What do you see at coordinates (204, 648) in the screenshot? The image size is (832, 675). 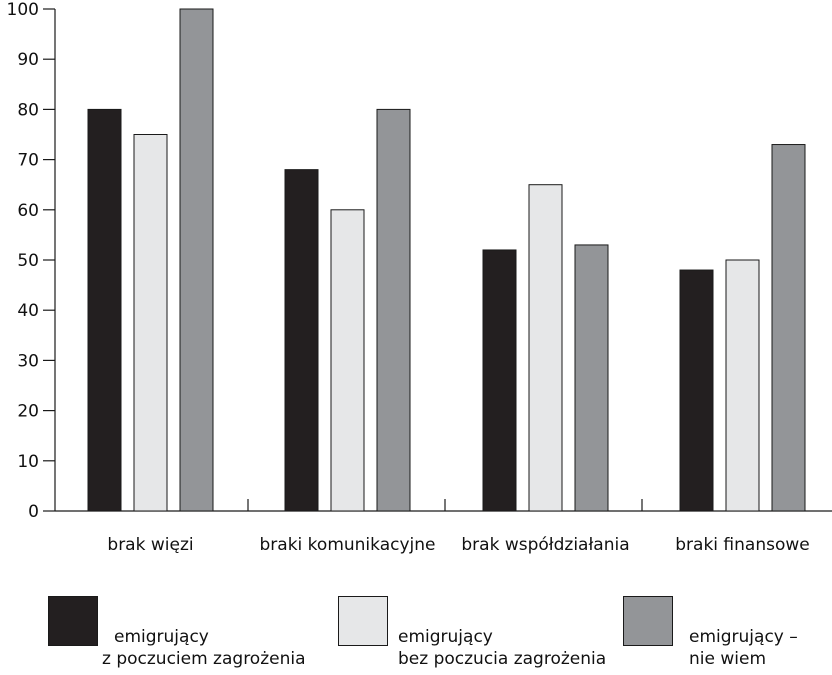 I see `legend-label-threatened: emigrujący z poczuciem zagrożenia` at bounding box center [204, 648].